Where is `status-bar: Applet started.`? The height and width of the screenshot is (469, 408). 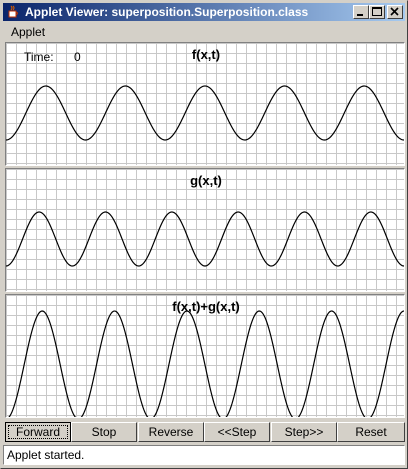
status-bar: Applet started. is located at coordinates (204, 455).